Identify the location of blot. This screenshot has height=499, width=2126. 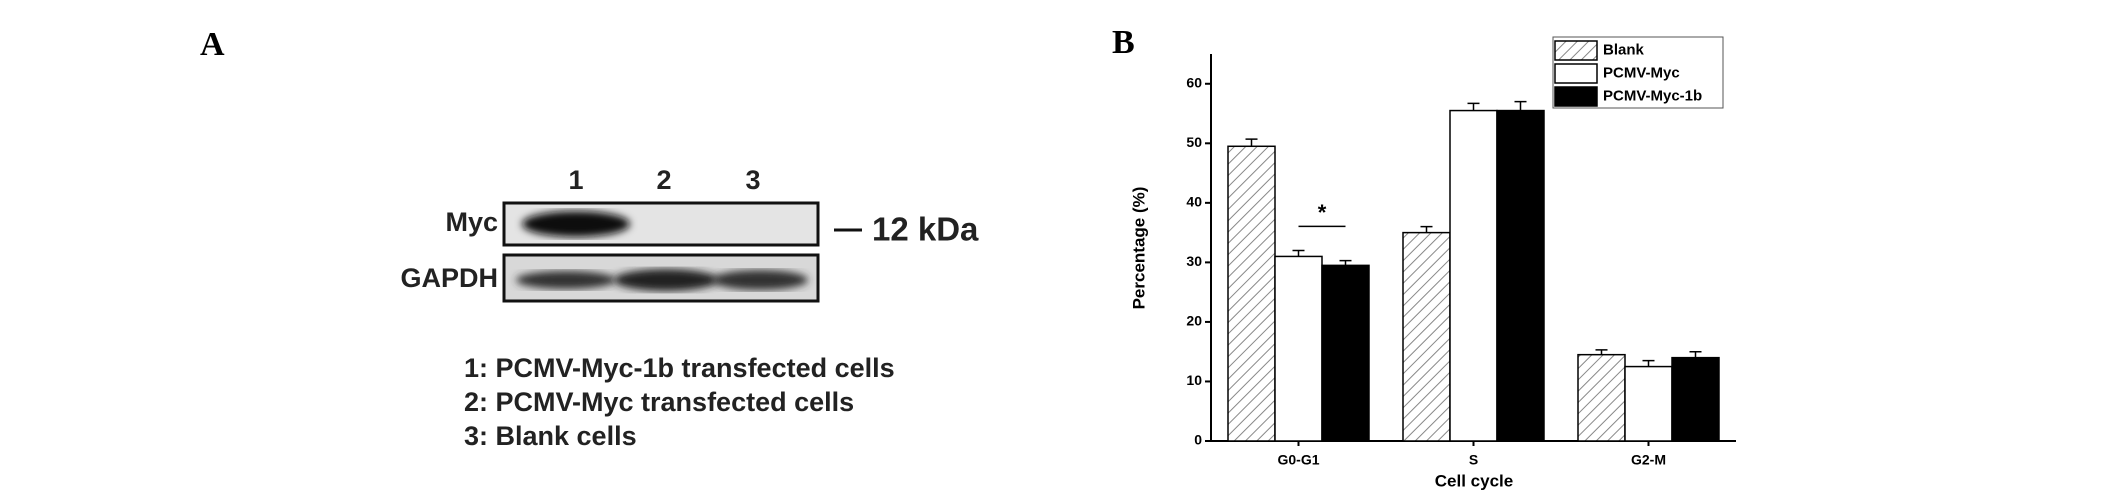
(682, 252).